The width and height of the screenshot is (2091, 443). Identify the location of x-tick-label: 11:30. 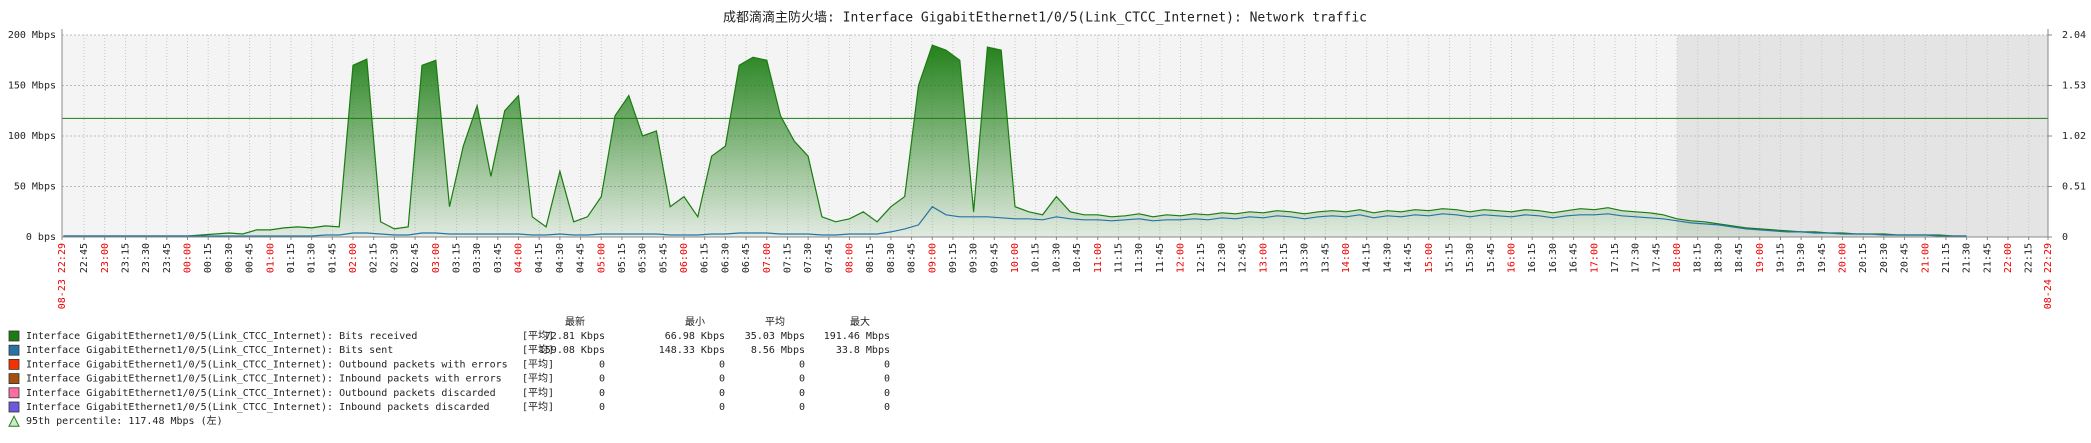
(1139, 258).